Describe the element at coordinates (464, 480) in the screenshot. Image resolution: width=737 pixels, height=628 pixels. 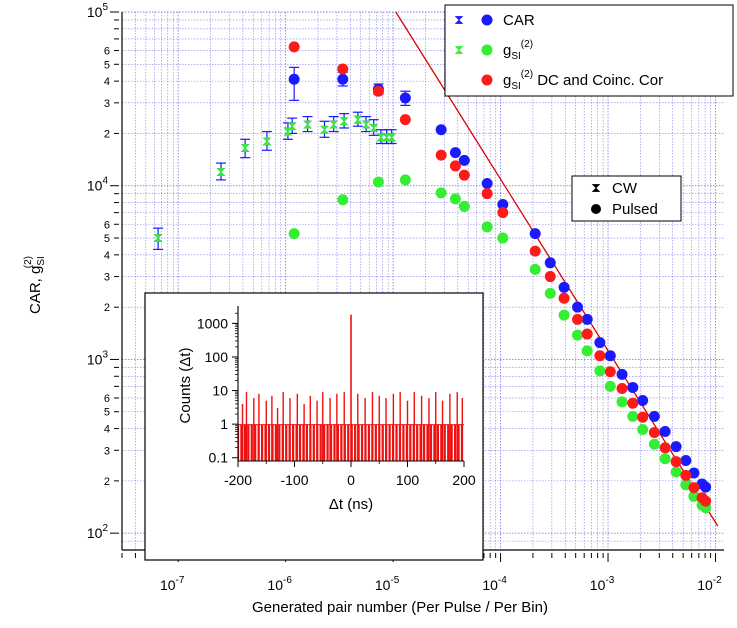
I see `inset-x-tick-label: 200` at that location.